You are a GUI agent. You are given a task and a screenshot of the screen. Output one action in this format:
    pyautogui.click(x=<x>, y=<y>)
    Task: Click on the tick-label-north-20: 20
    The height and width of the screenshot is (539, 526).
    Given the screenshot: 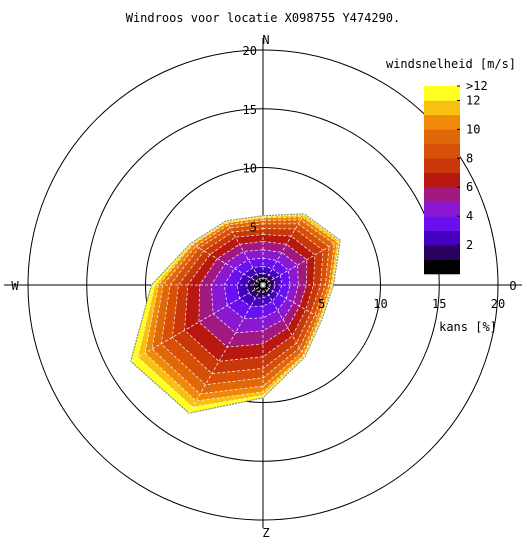 What is the action you would take?
    pyautogui.click(x=250, y=51)
    